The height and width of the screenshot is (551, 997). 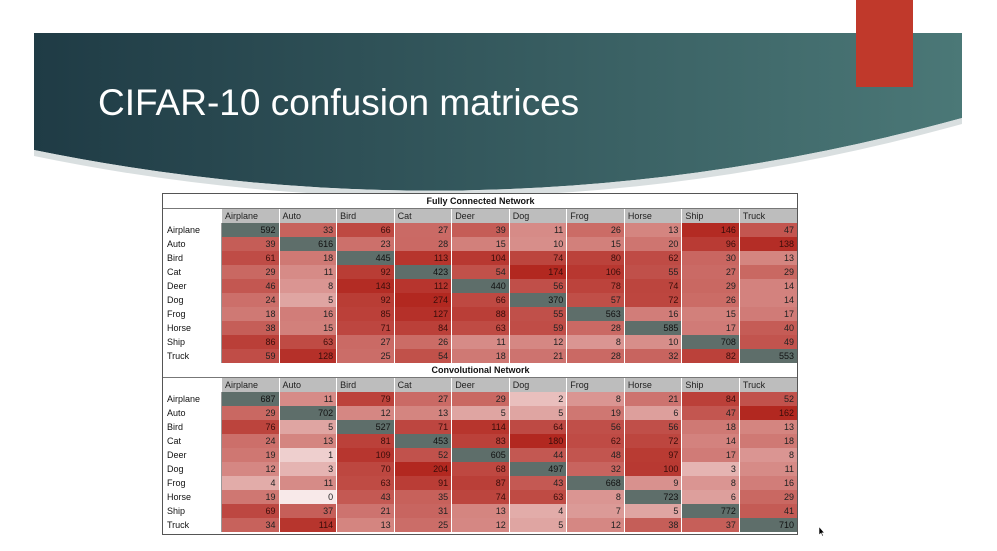 What do you see at coordinates (480, 441) in the screenshot?
I see `matrix-cell: 83` at bounding box center [480, 441].